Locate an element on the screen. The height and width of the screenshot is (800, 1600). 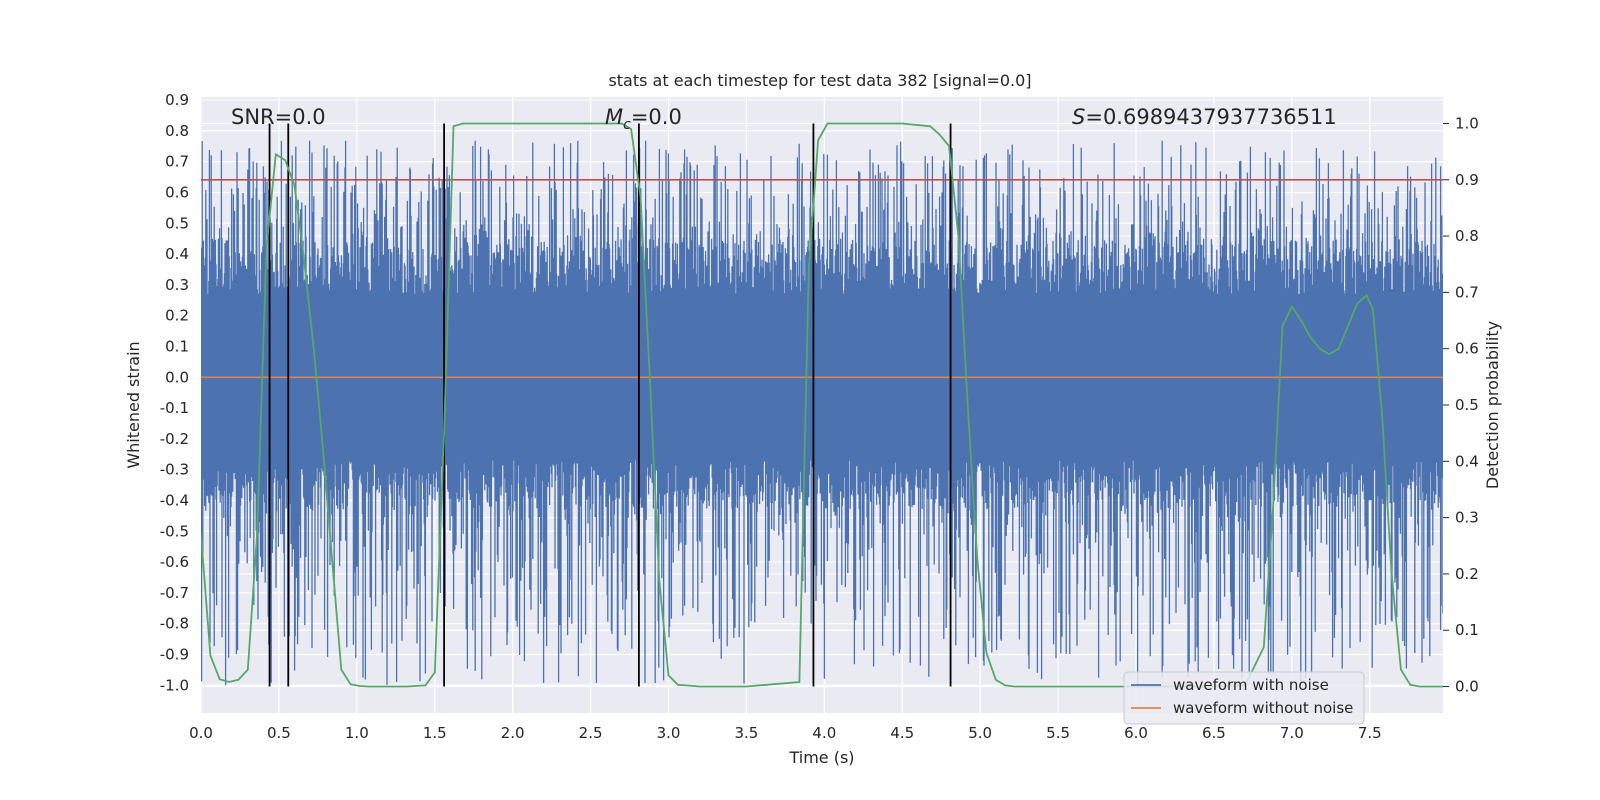
left-y-tick-label: 0.0 is located at coordinates (177, 377).